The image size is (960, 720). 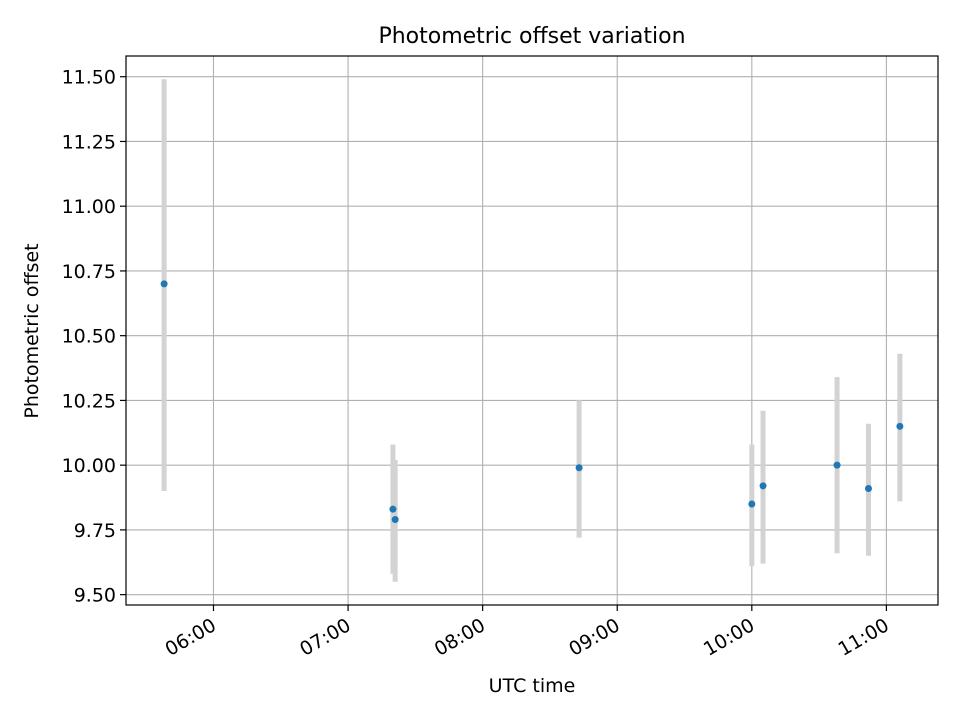 I want to click on chart-title: Photometric offset variation, so click(x=531, y=36).